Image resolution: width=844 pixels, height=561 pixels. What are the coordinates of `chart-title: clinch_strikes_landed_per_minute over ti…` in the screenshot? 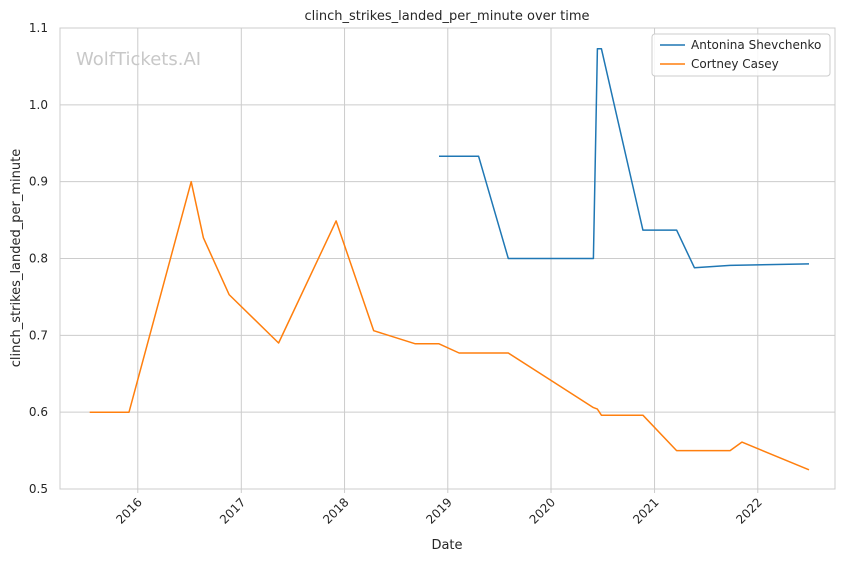 It's located at (446, 16).